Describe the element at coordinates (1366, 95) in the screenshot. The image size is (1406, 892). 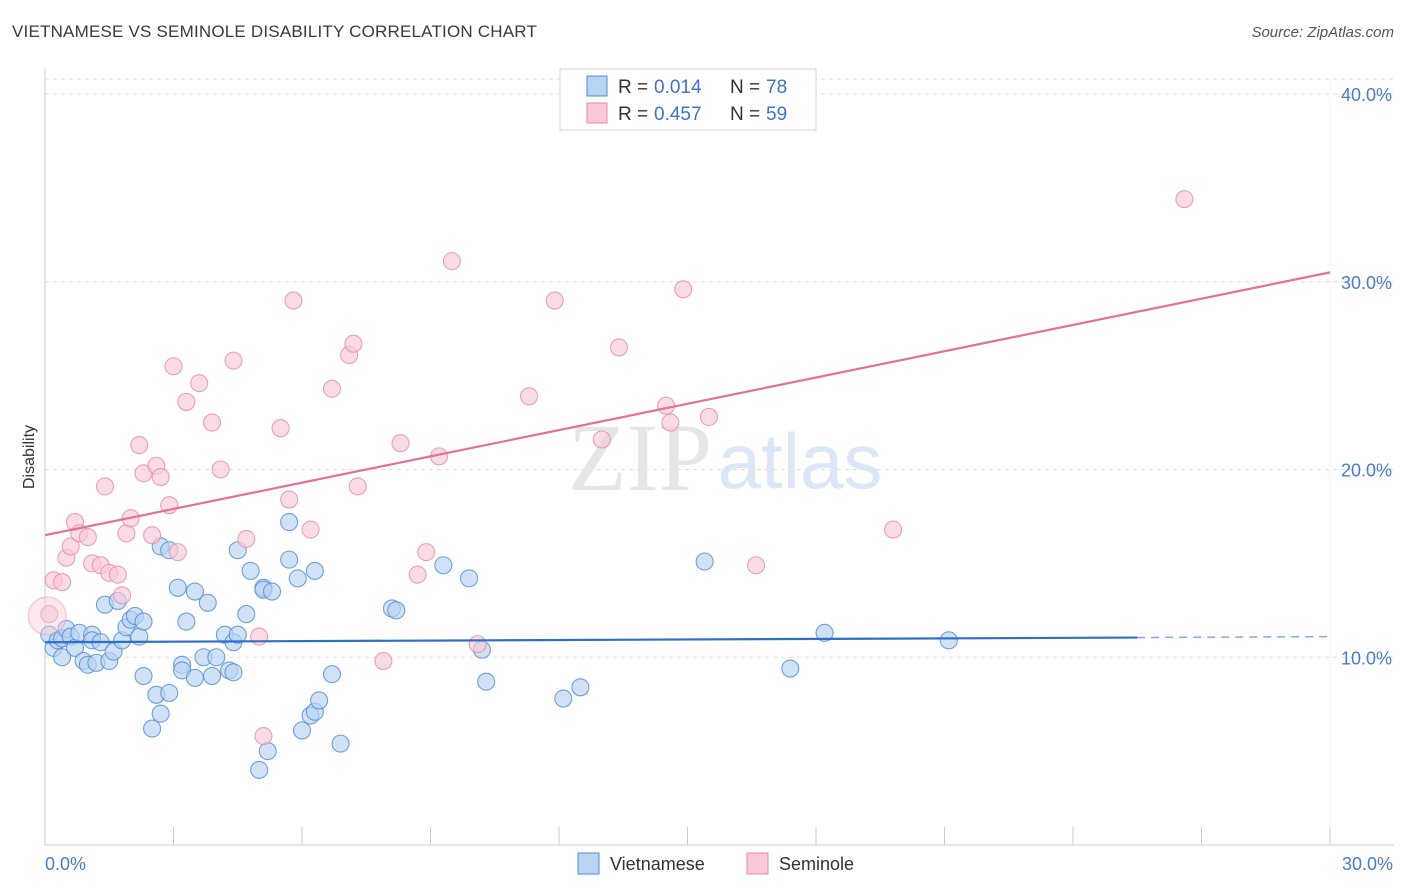
I see `y-tick-label: 40.0%` at that location.